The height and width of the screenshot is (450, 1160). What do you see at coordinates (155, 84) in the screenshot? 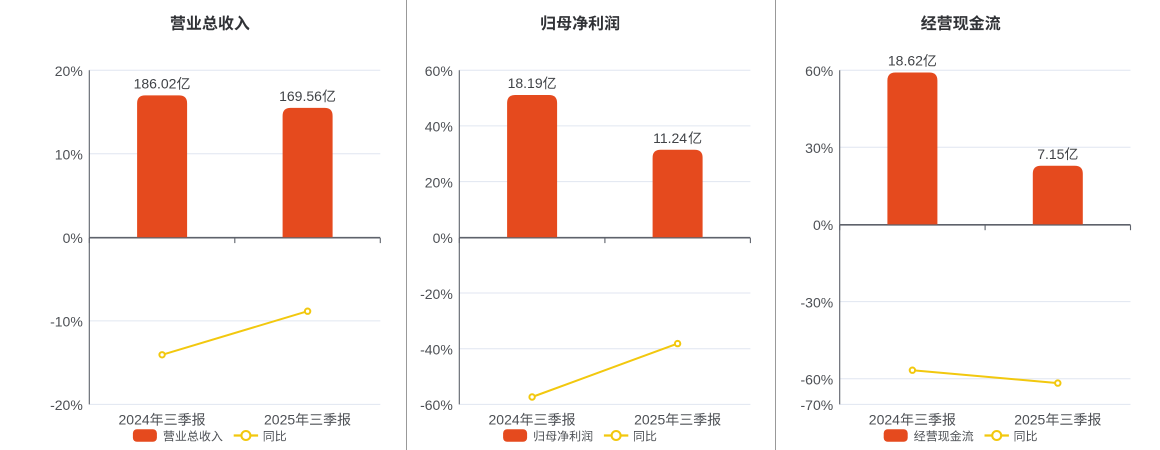
I see `svg-text: 186.02` at bounding box center [155, 84].